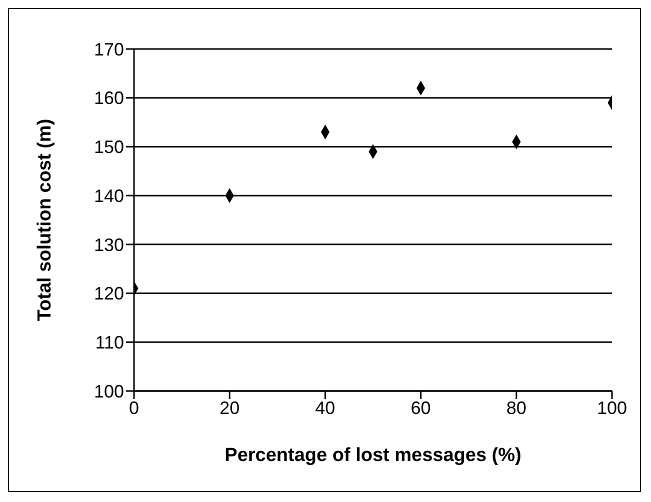 This screenshot has width=651, height=502. I want to click on y-tick-label: 170, so click(109, 49).